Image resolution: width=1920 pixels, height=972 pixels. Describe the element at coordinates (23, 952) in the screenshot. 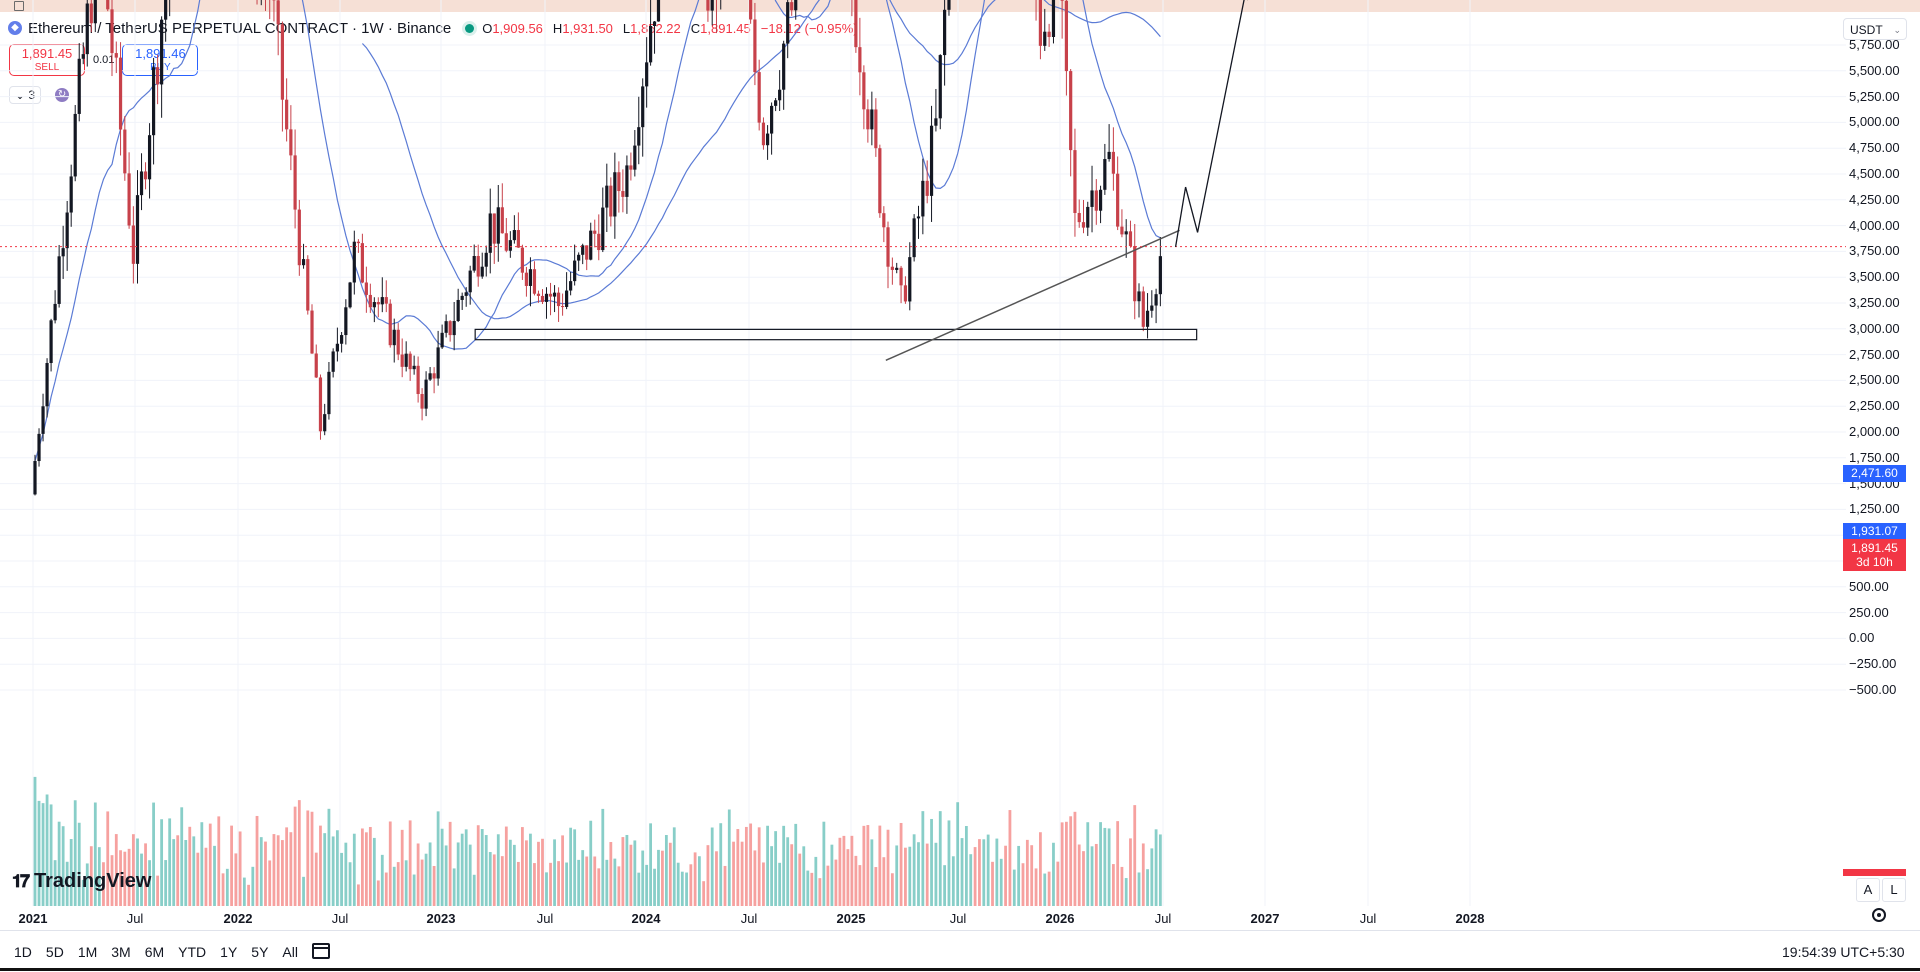

I see `range-1d: 1D` at that location.